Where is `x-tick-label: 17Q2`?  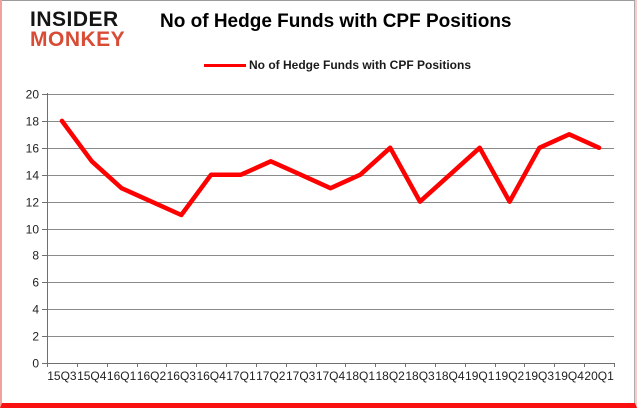
x-tick-label: 17Q2 is located at coordinates (271, 376).